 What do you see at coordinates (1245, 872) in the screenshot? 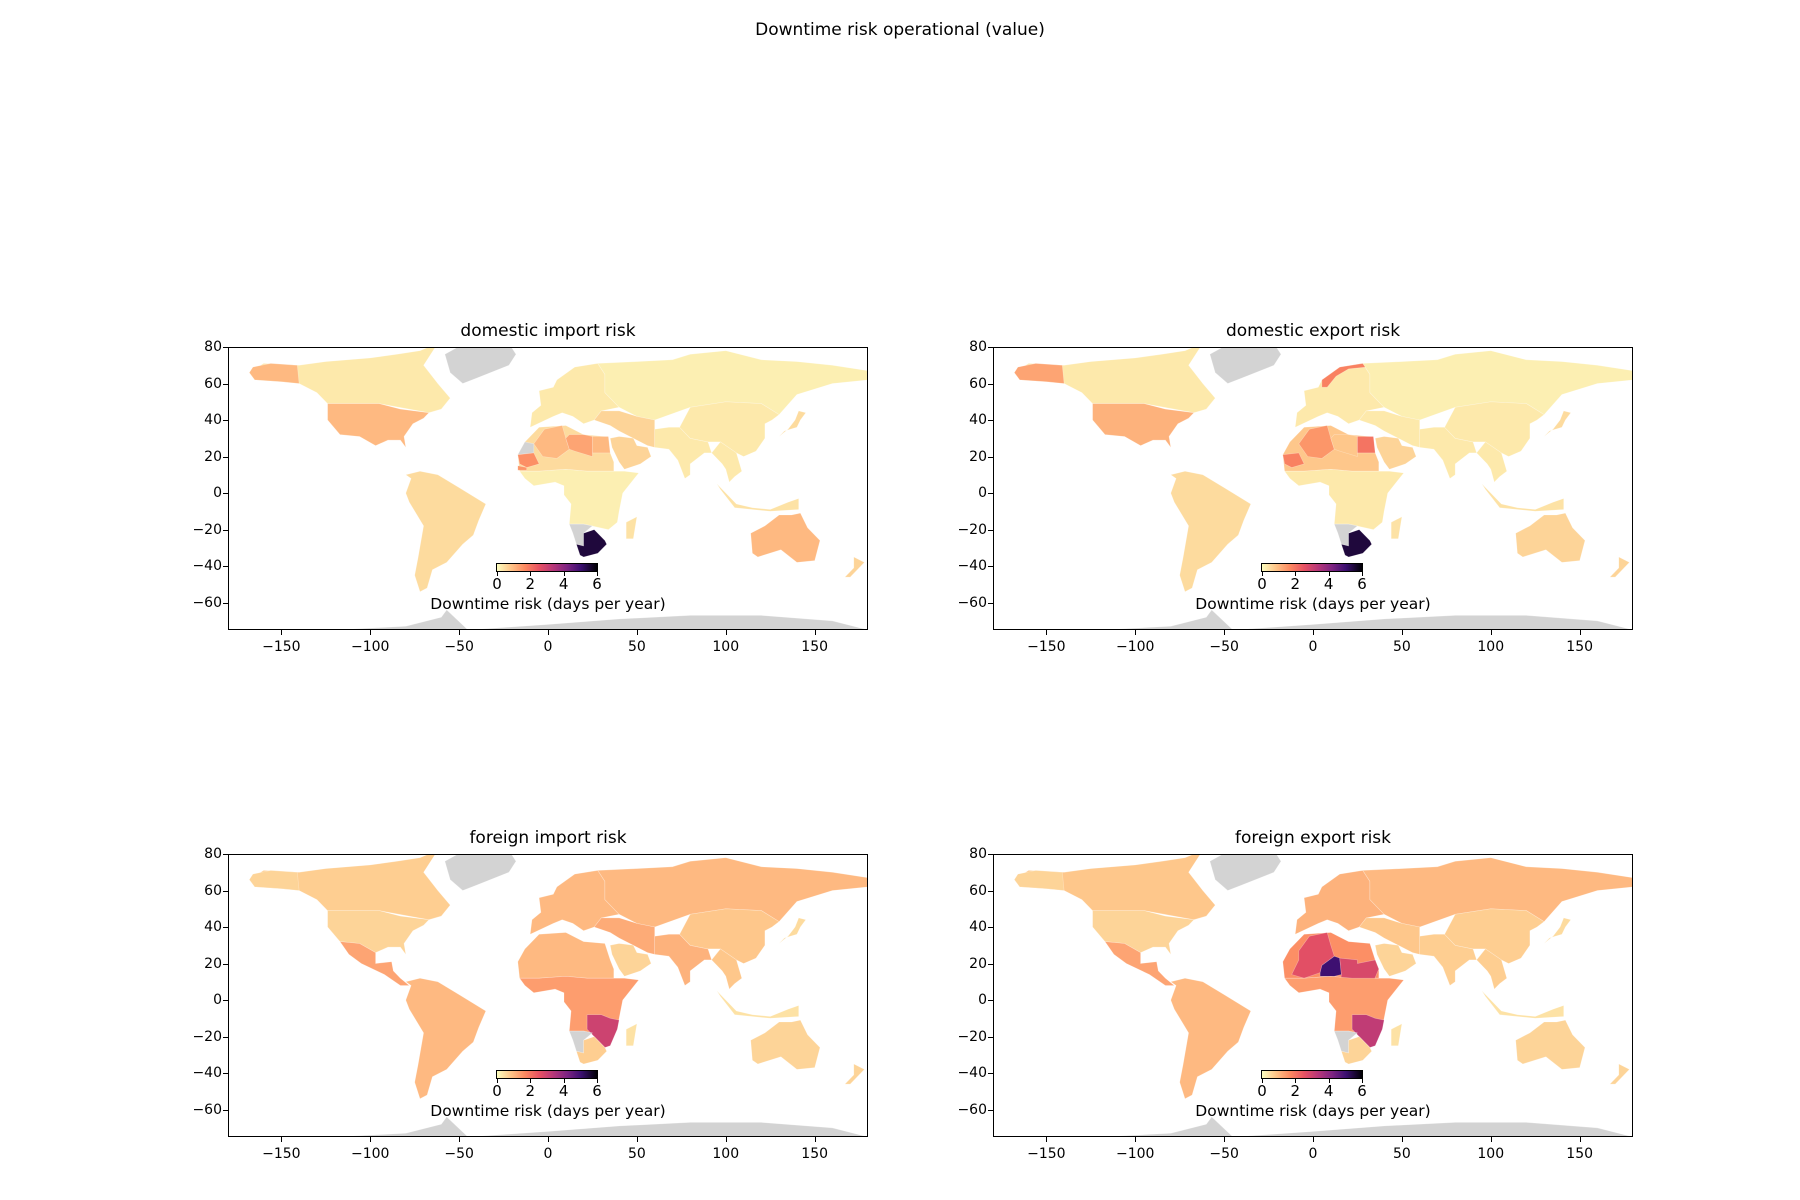
I see `region-greenland` at bounding box center [1245, 872].